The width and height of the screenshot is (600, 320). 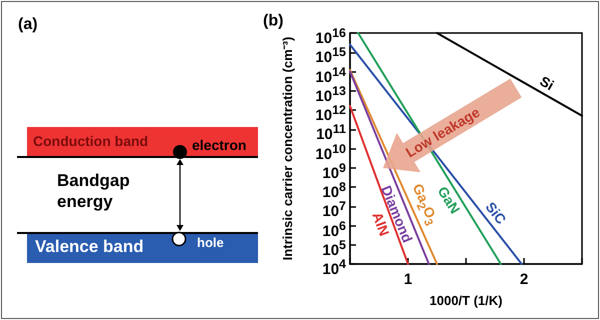 What do you see at coordinates (334, 229) in the screenshot?
I see `y-tick-label: 10$^{6}$` at bounding box center [334, 229].